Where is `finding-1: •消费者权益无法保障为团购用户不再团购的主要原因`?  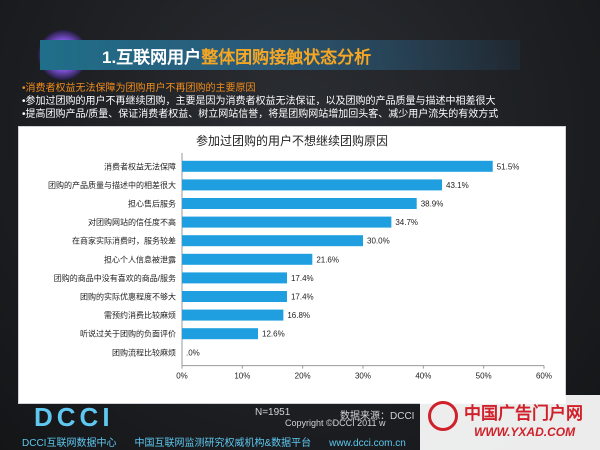
finding-1: •消费者权益无法保障为团购用户不再团购的主要原因 is located at coordinates (139, 88).